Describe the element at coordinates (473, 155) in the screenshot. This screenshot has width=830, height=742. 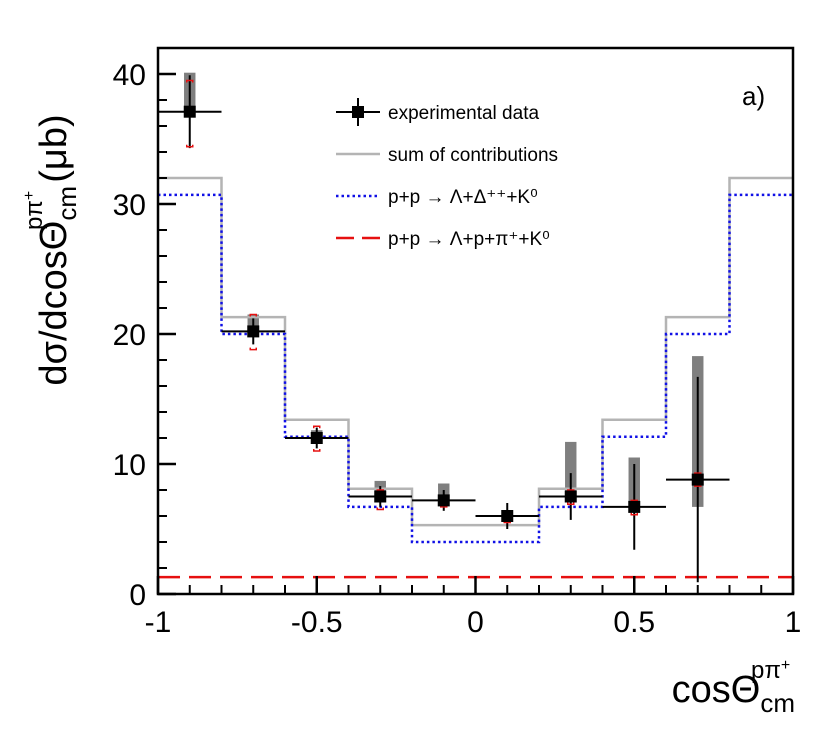
I see `legend-label: sum of contributions` at that location.